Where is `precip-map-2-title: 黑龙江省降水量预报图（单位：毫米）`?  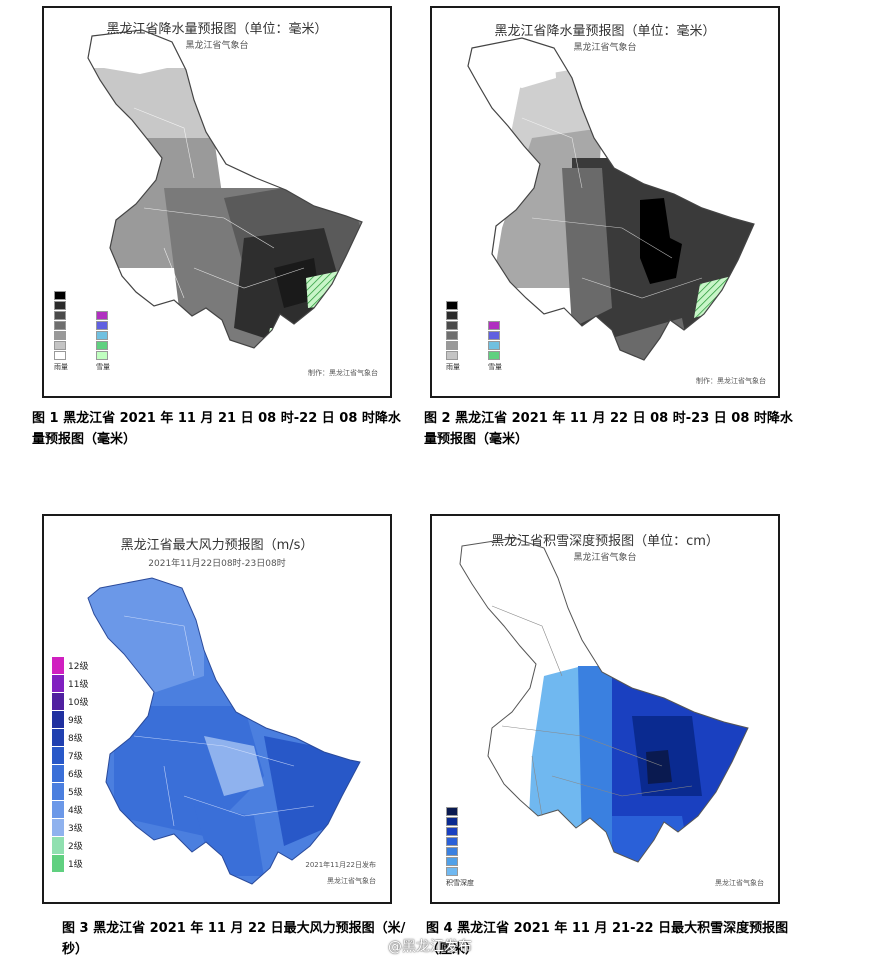
precip-map-2-title: 黑龙江省降水量预报图（单位：毫米） is located at coordinates (605, 31).